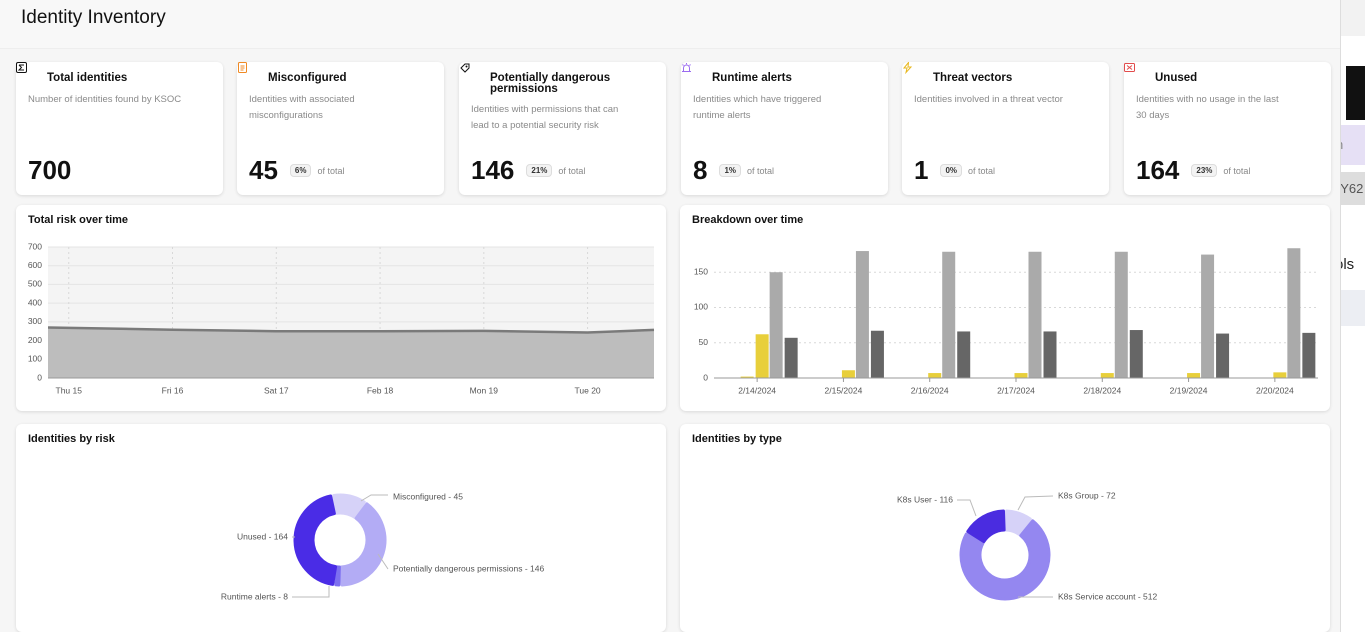 The image size is (1365, 632). I want to click on x-tick-label: Mon 19, so click(484, 390).